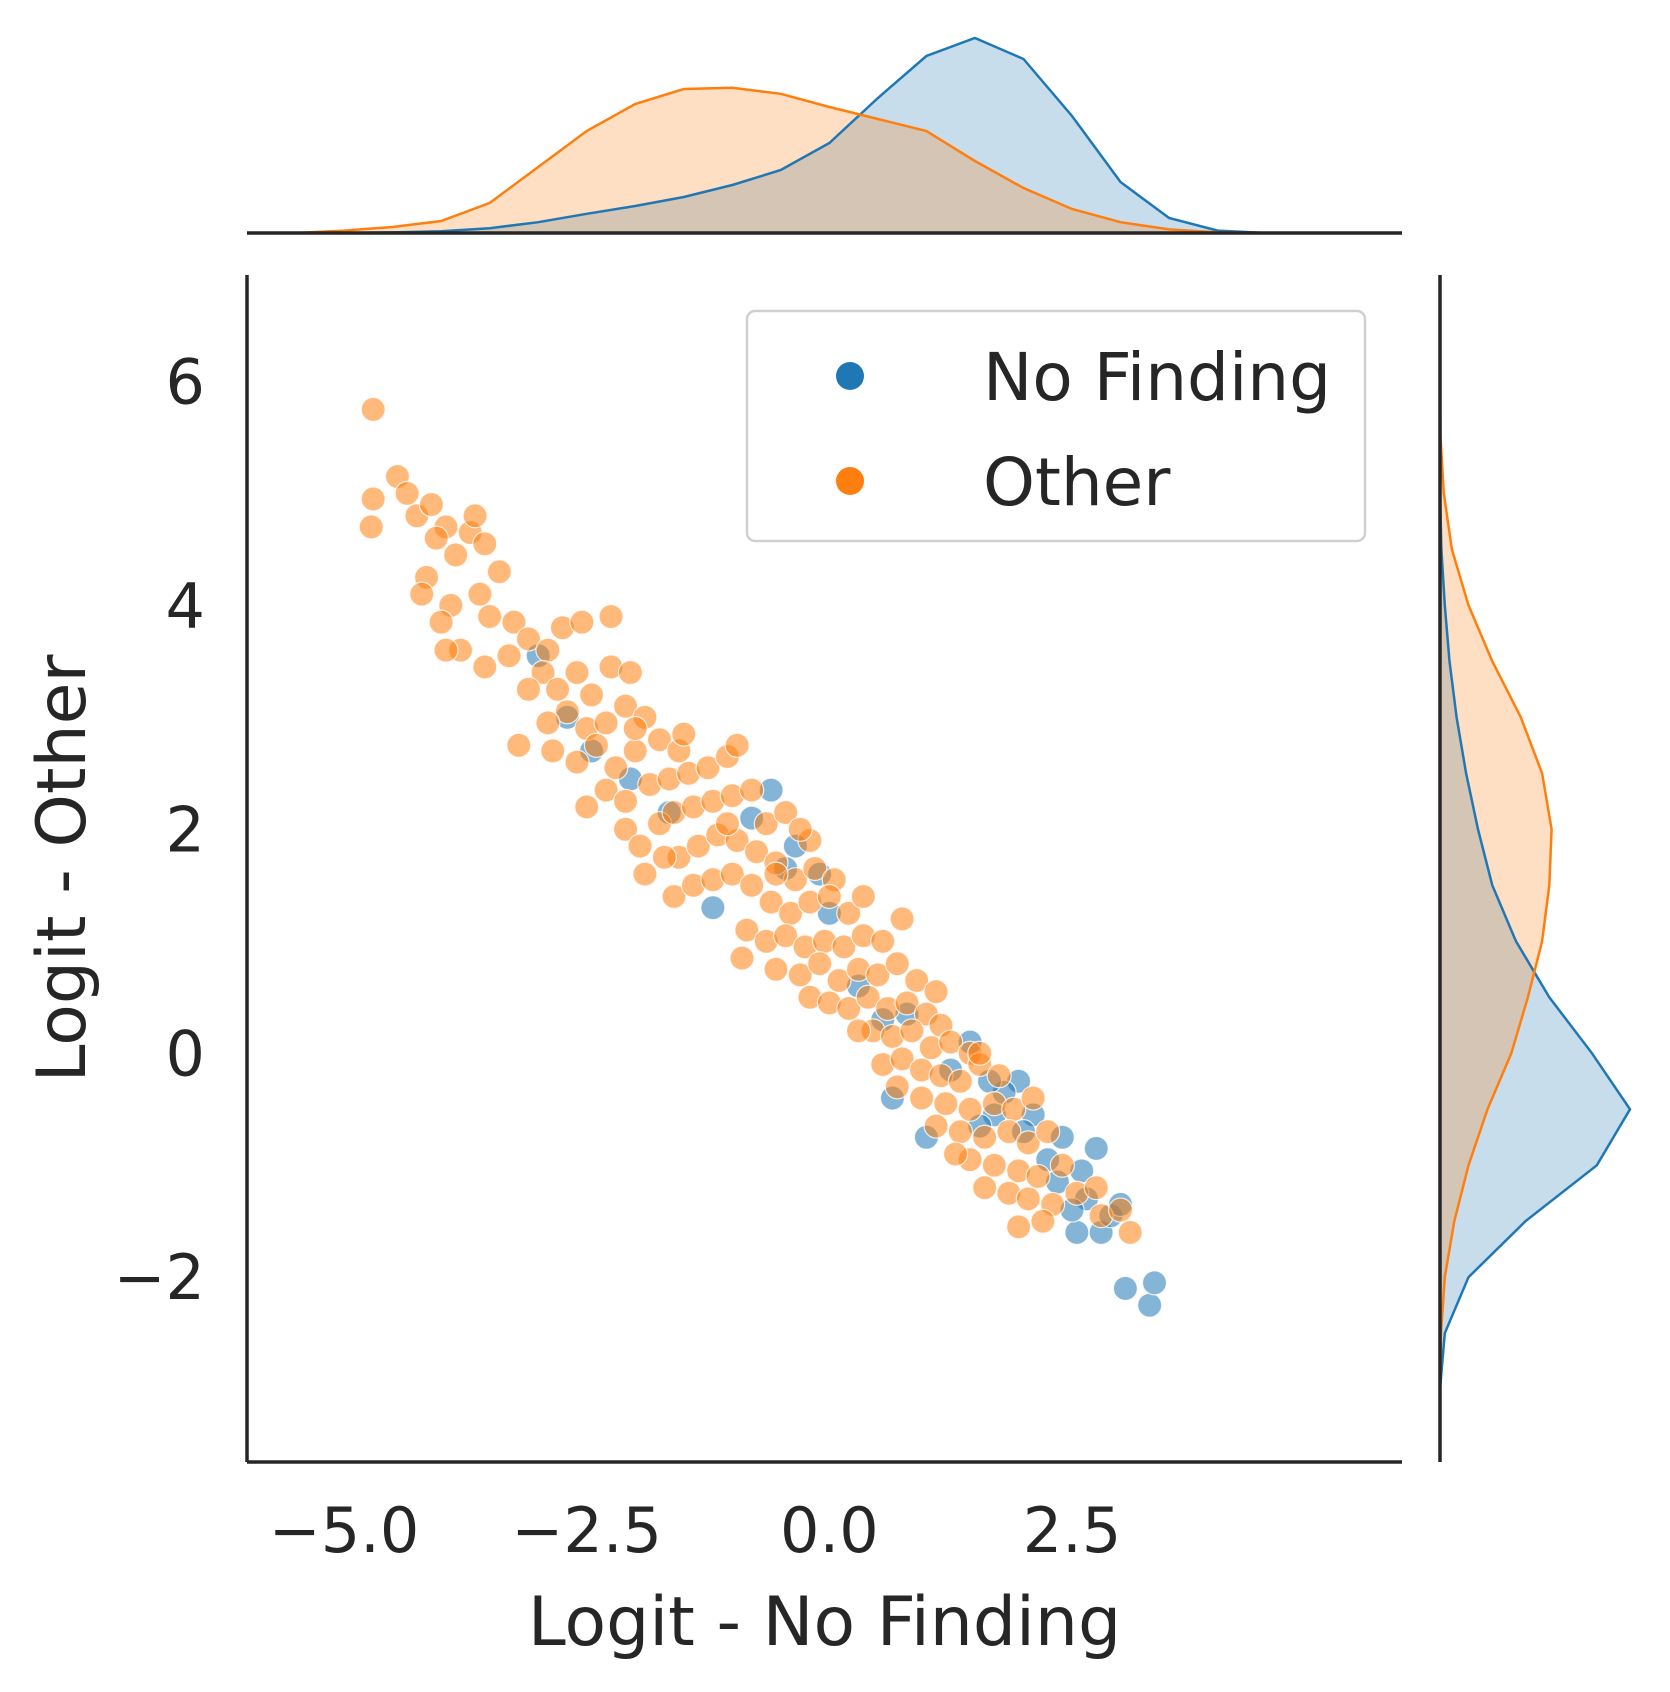 This screenshot has height=1692, width=1670. I want to click on y-tick-label: 6, so click(185, 381).